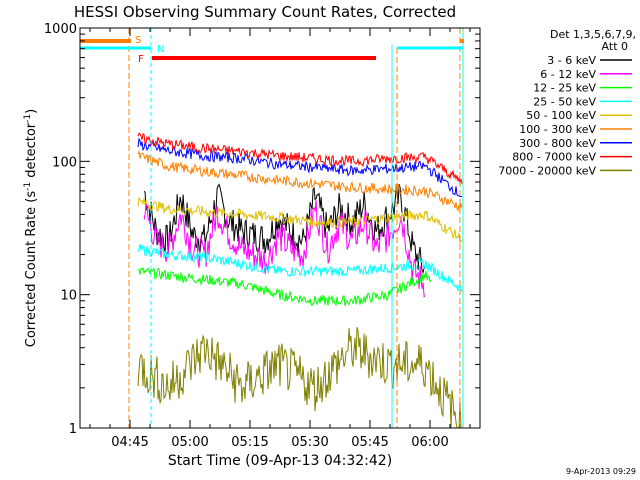 This screenshot has width=640, height=480. I want to click on legend-entry-label: 3 - 6 keV, so click(571, 60).